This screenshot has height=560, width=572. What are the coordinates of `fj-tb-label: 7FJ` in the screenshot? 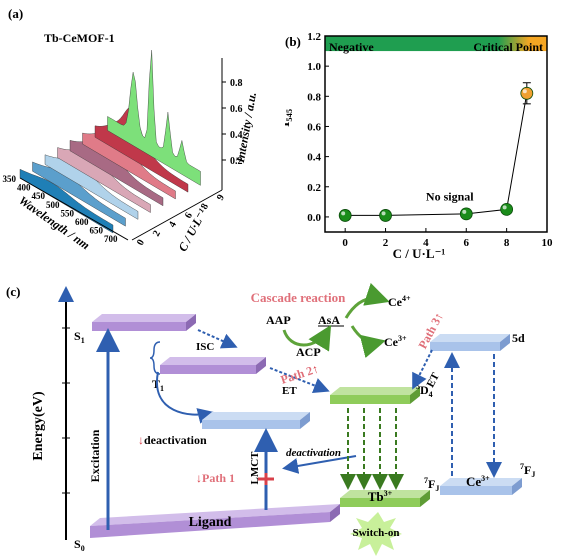 It's located at (431, 484).